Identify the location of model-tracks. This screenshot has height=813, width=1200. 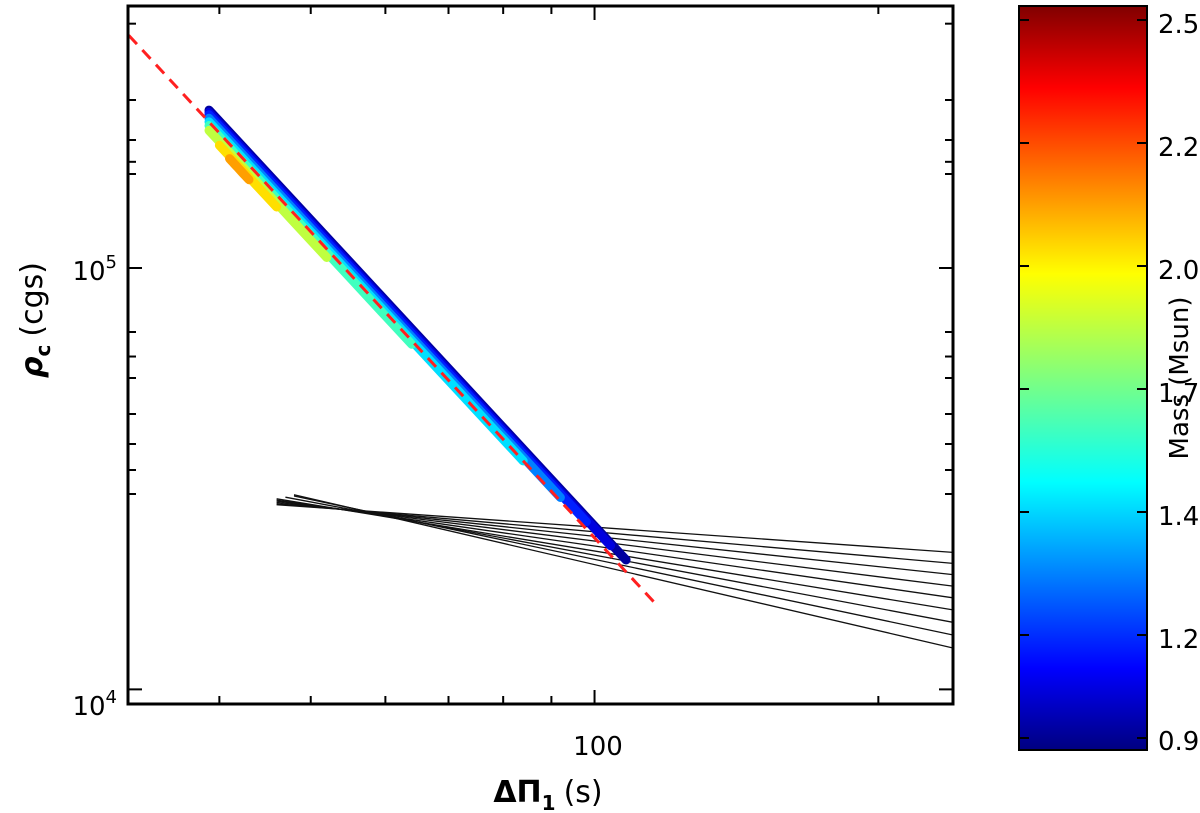
(614, 571).